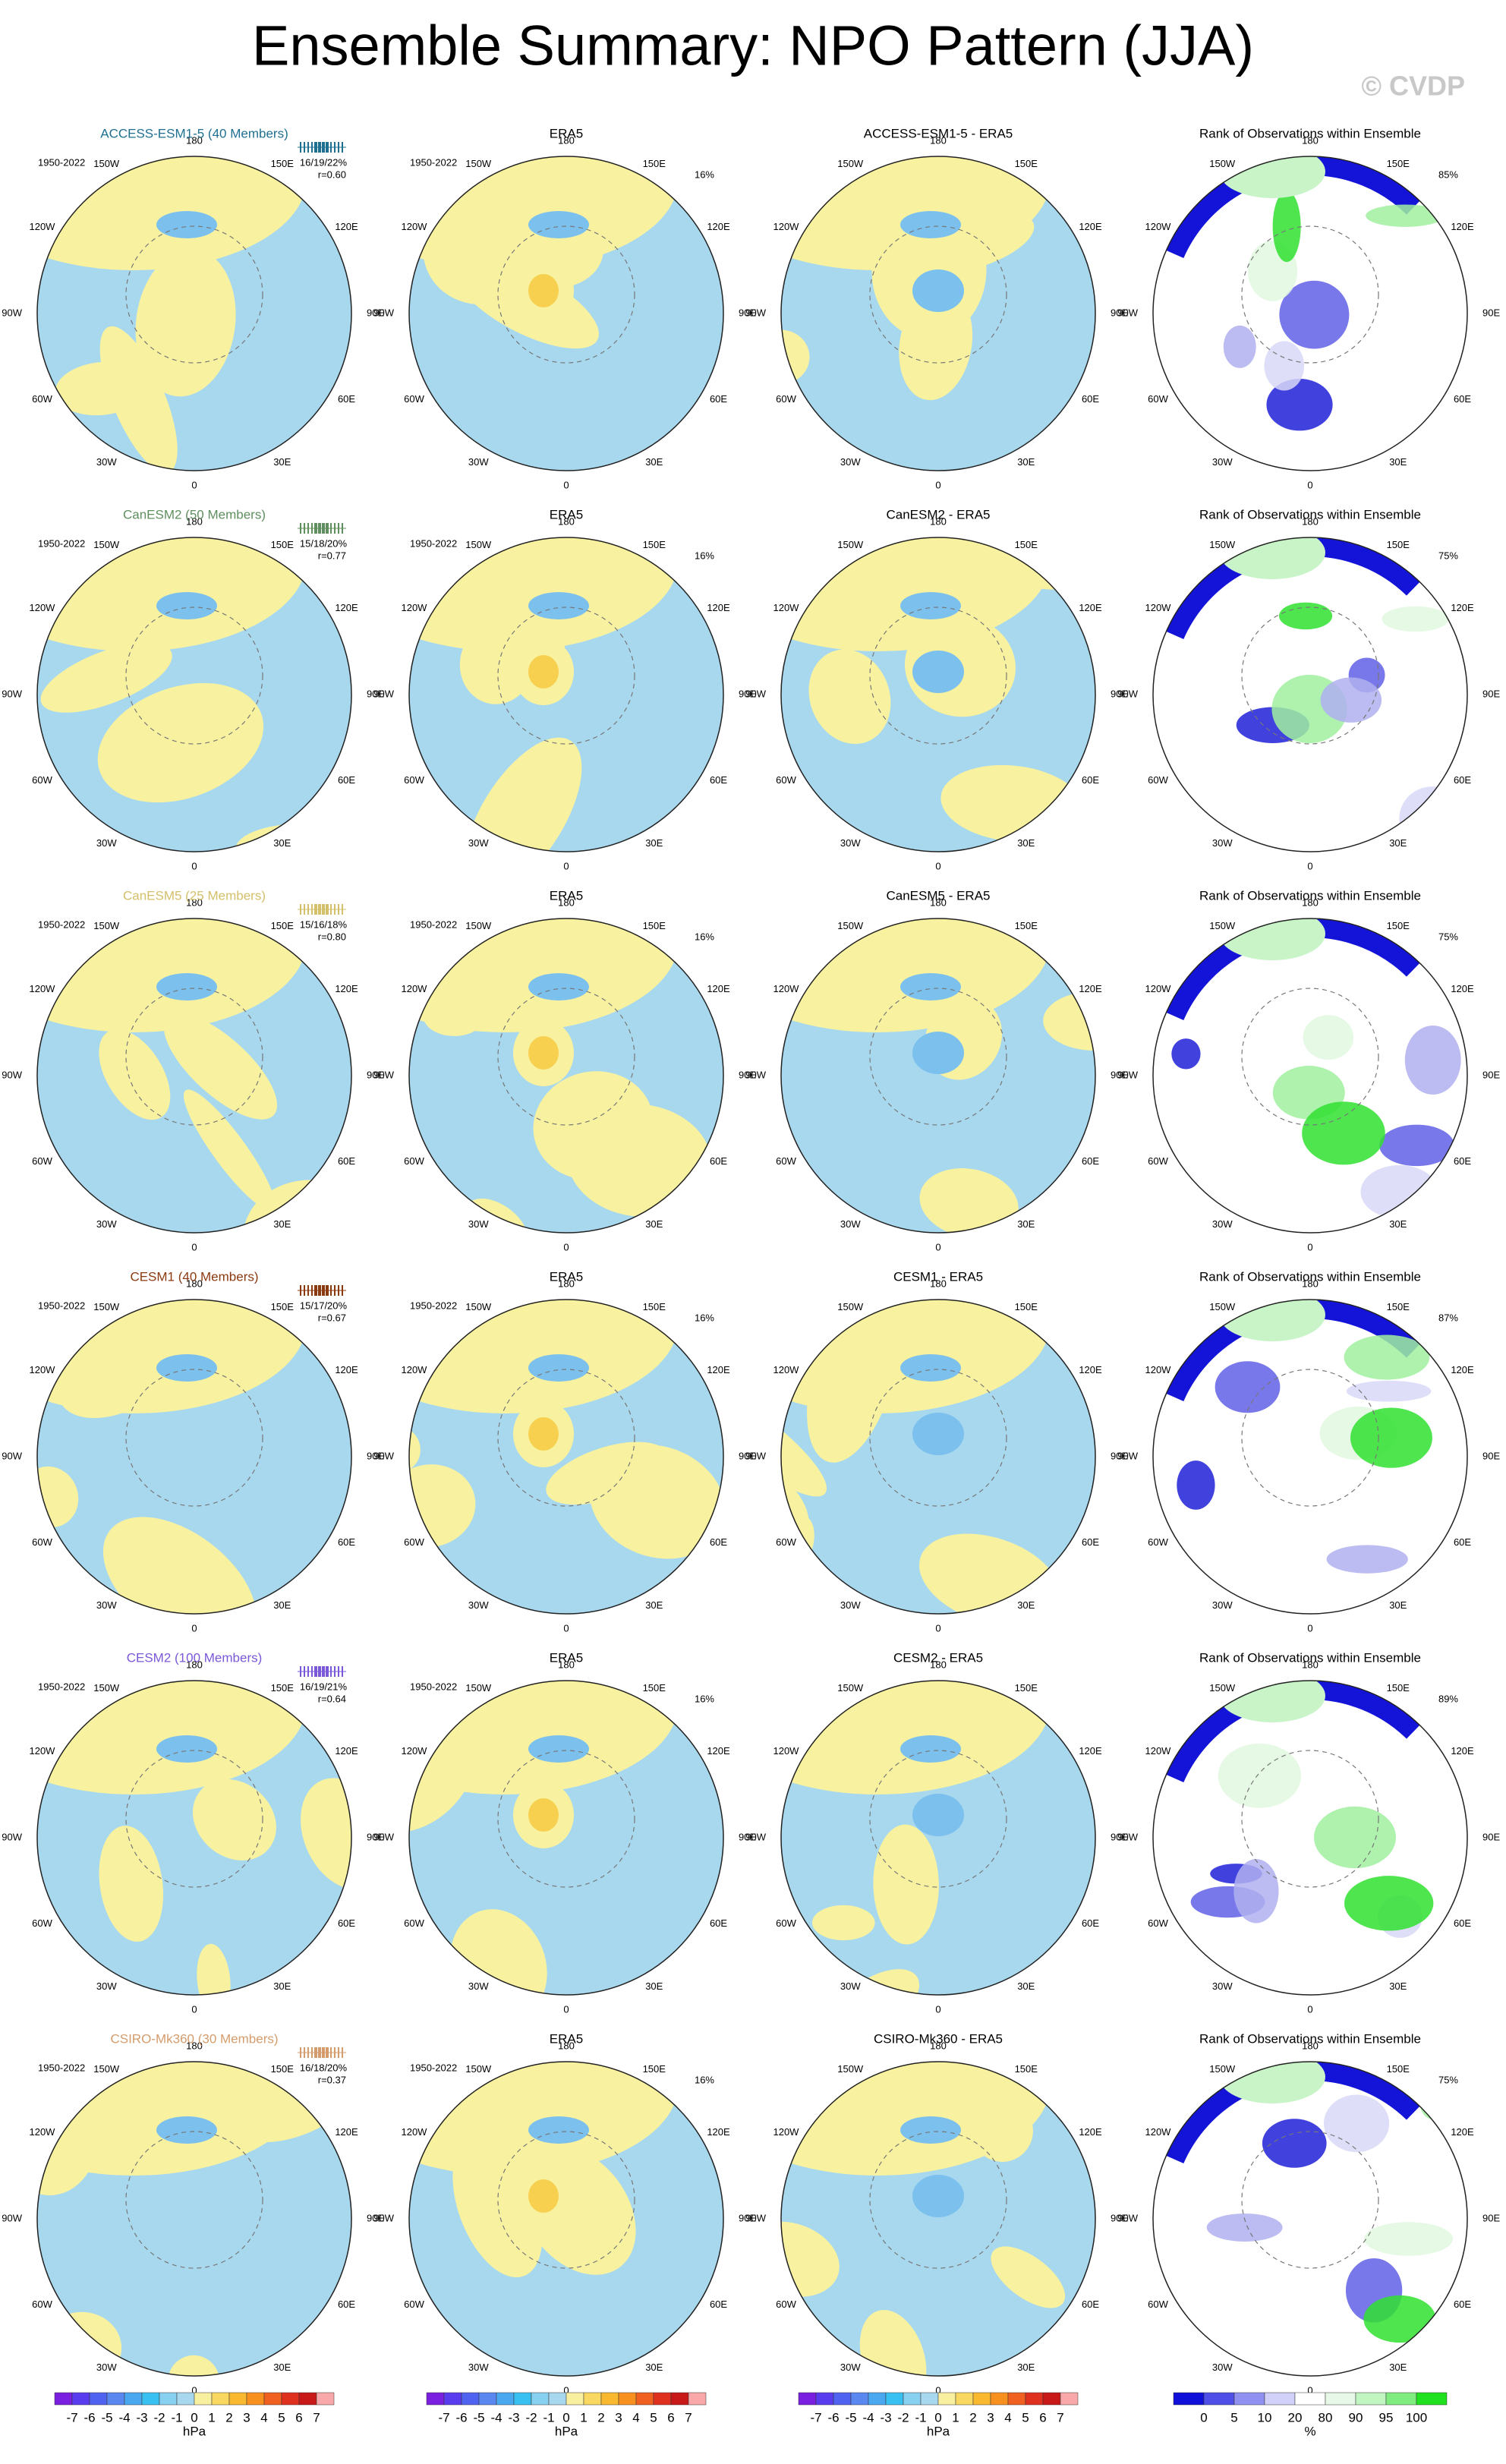  What do you see at coordinates (194, 133) in the screenshot?
I see `model-title: ACCESS-ESM1-5 (40 Members)` at bounding box center [194, 133].